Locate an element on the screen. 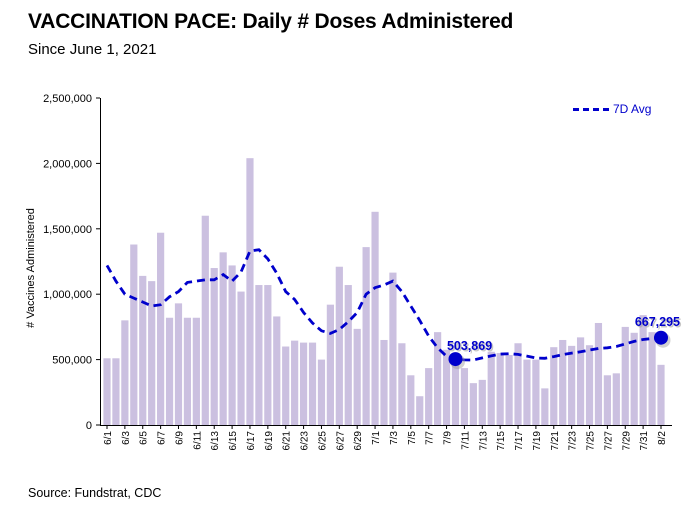 The width and height of the screenshot is (686, 511). x-axis-label-6/3: 6/3 is located at coordinates (126, 438).